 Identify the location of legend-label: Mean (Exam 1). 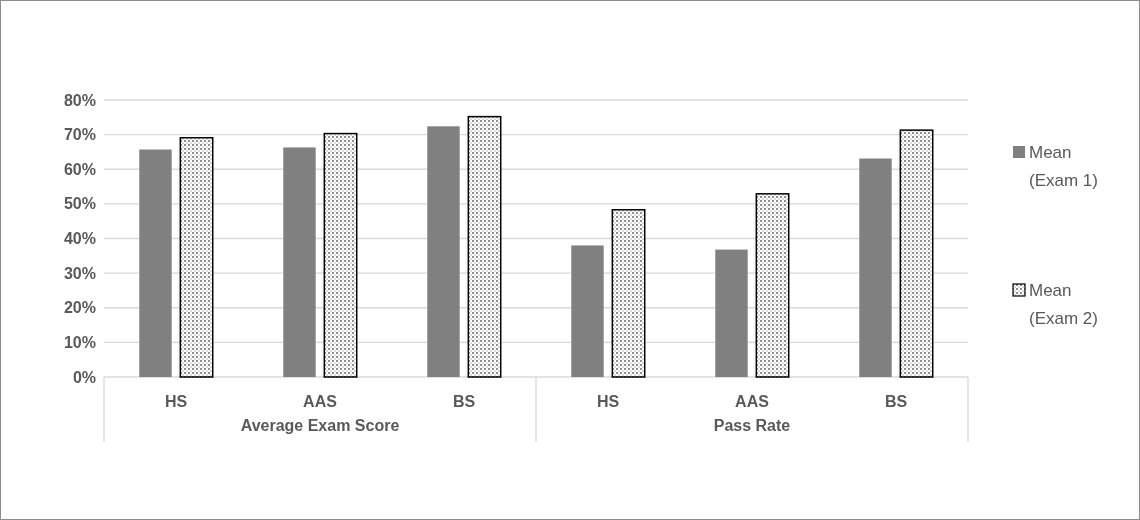
(1063, 166).